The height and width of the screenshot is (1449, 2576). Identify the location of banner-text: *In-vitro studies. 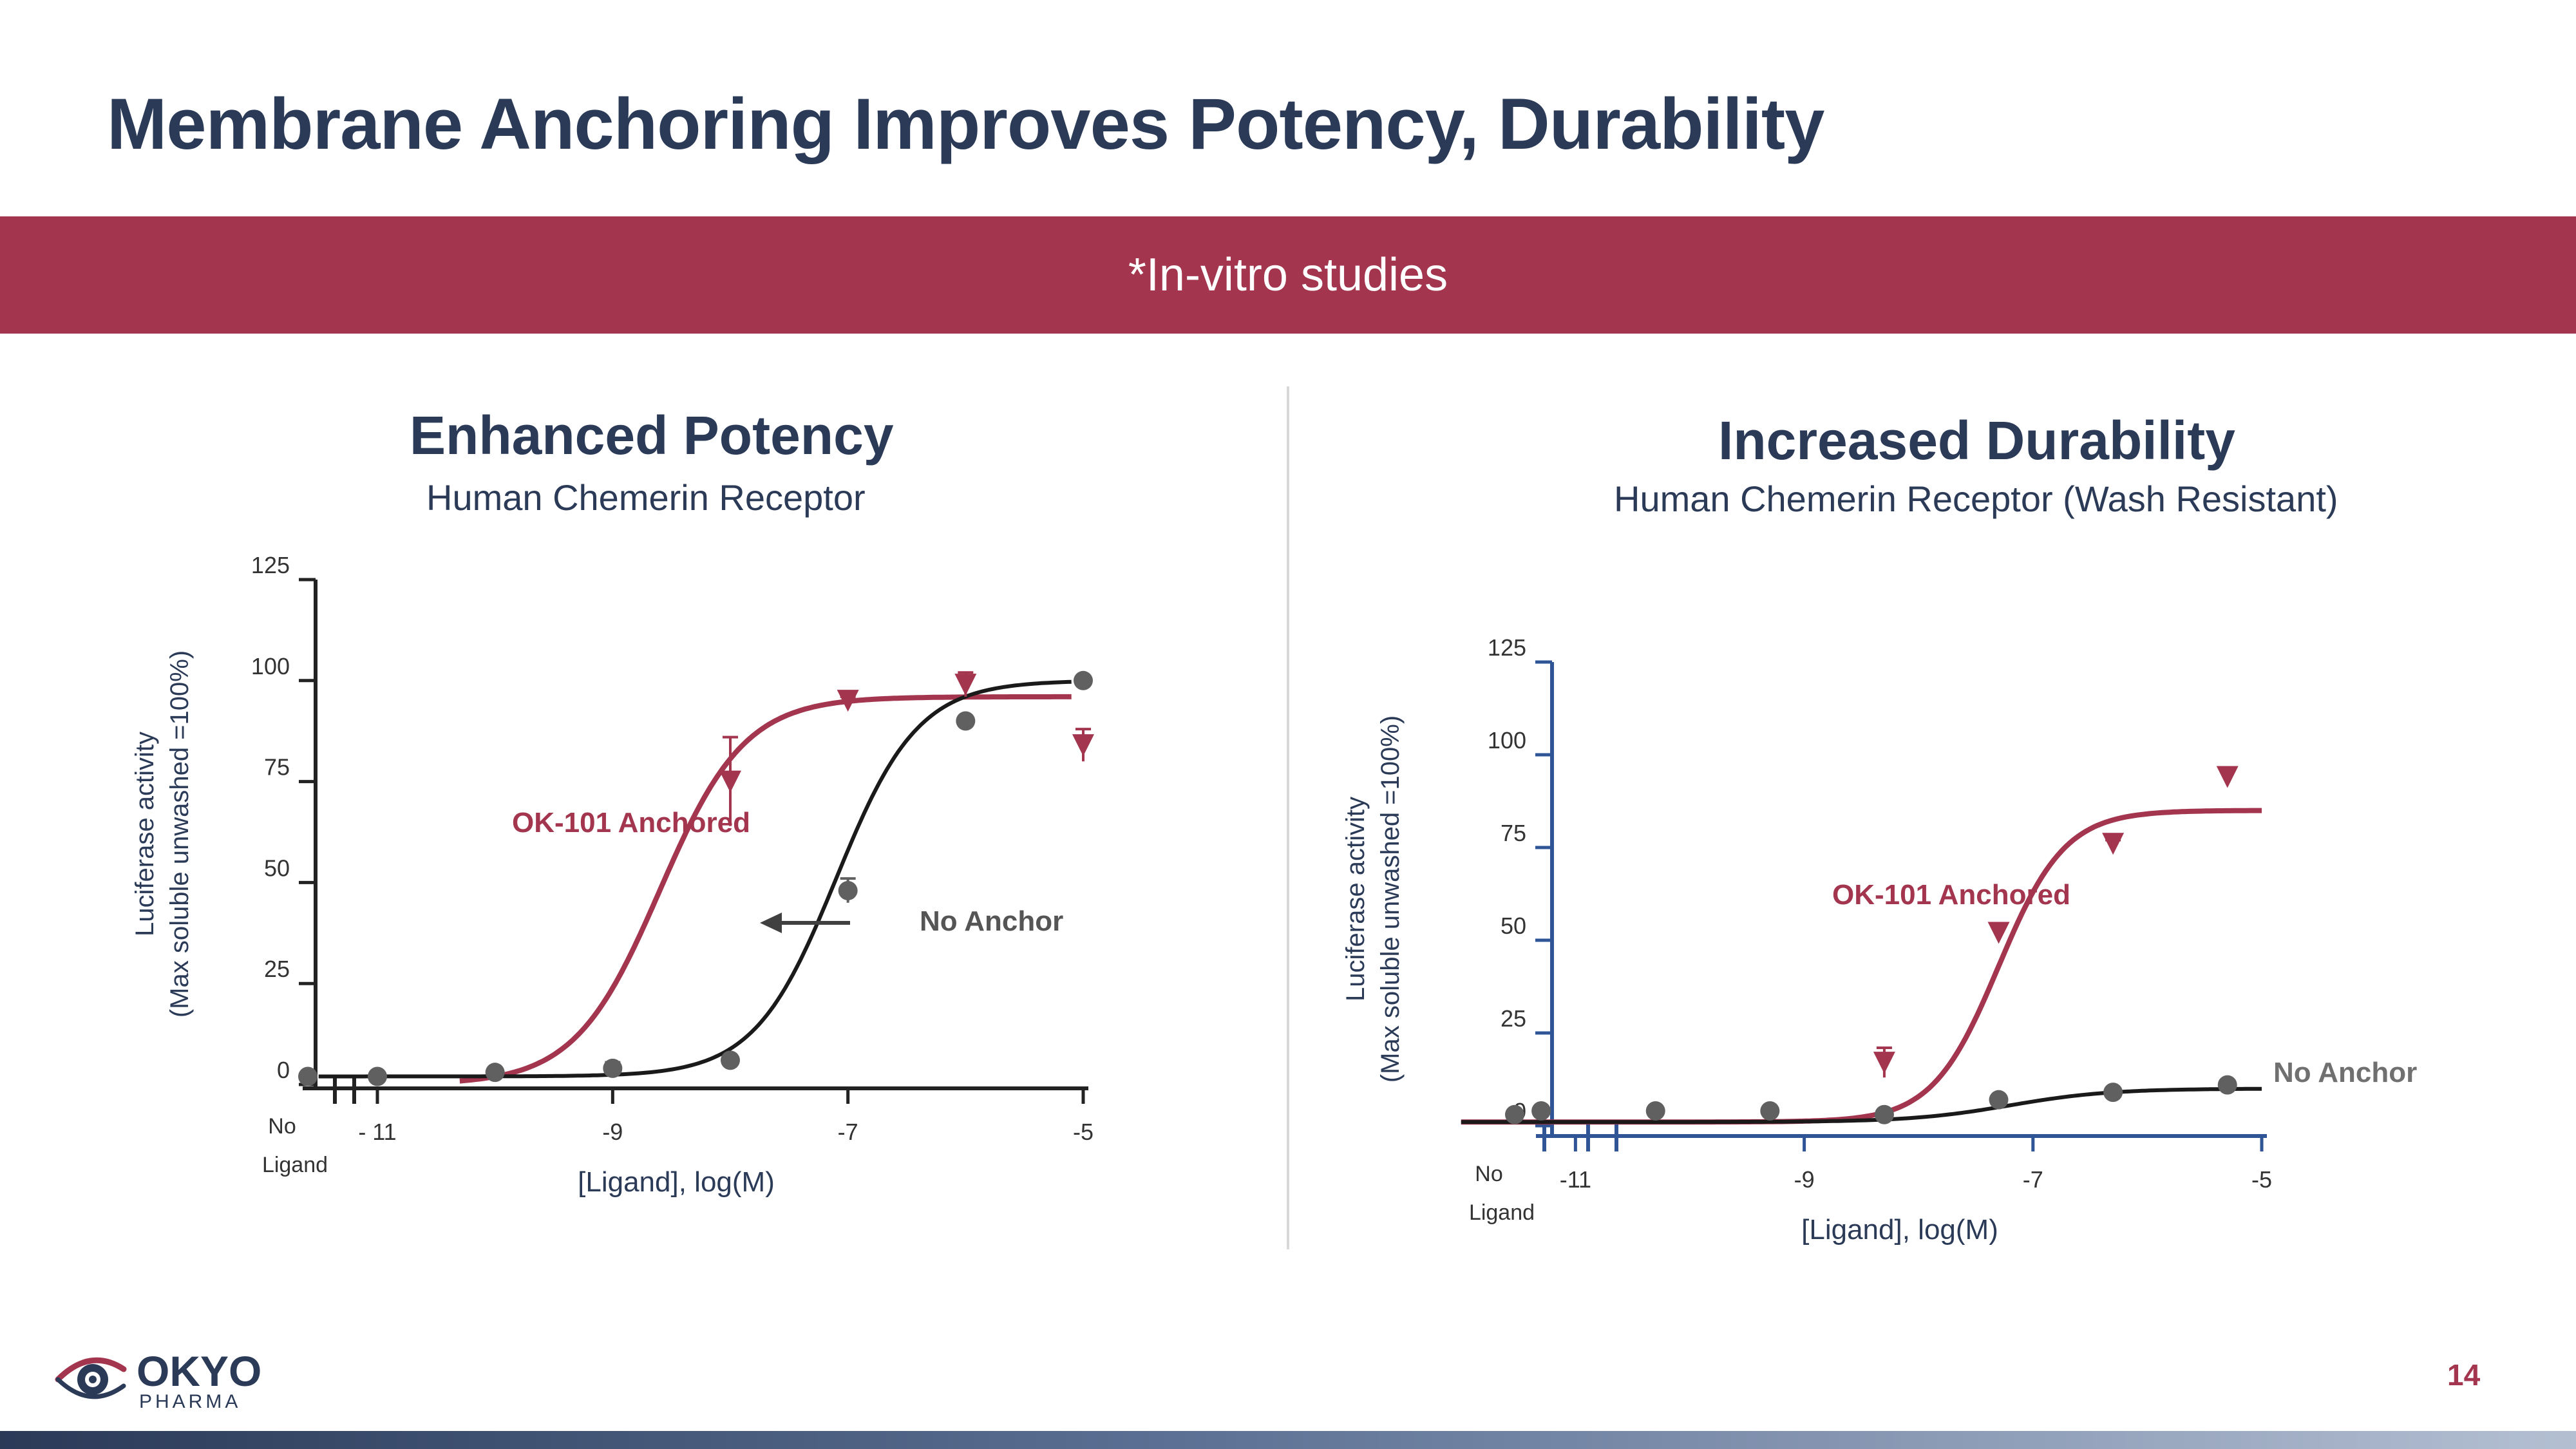
(1288, 275).